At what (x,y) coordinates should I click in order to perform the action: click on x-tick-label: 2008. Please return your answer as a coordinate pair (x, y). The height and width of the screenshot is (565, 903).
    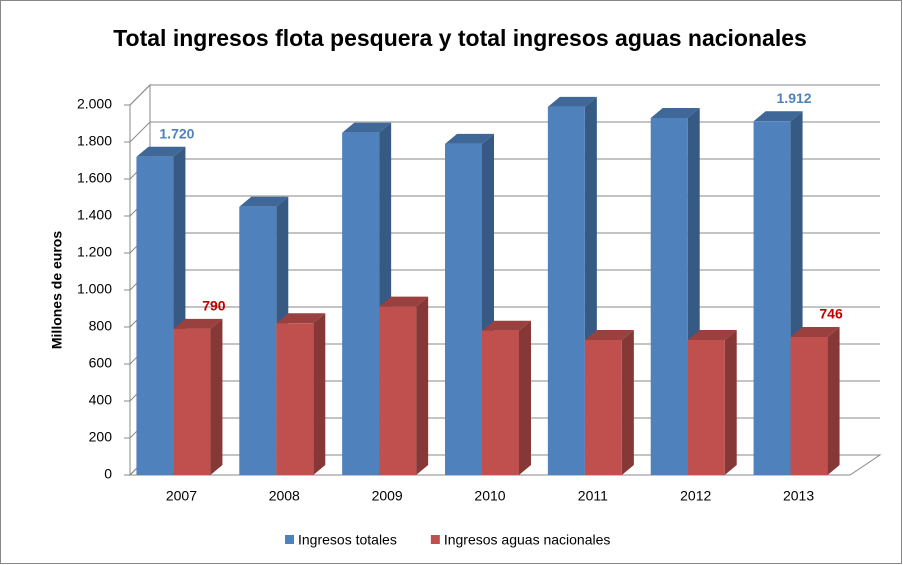
    Looking at the image, I should click on (284, 496).